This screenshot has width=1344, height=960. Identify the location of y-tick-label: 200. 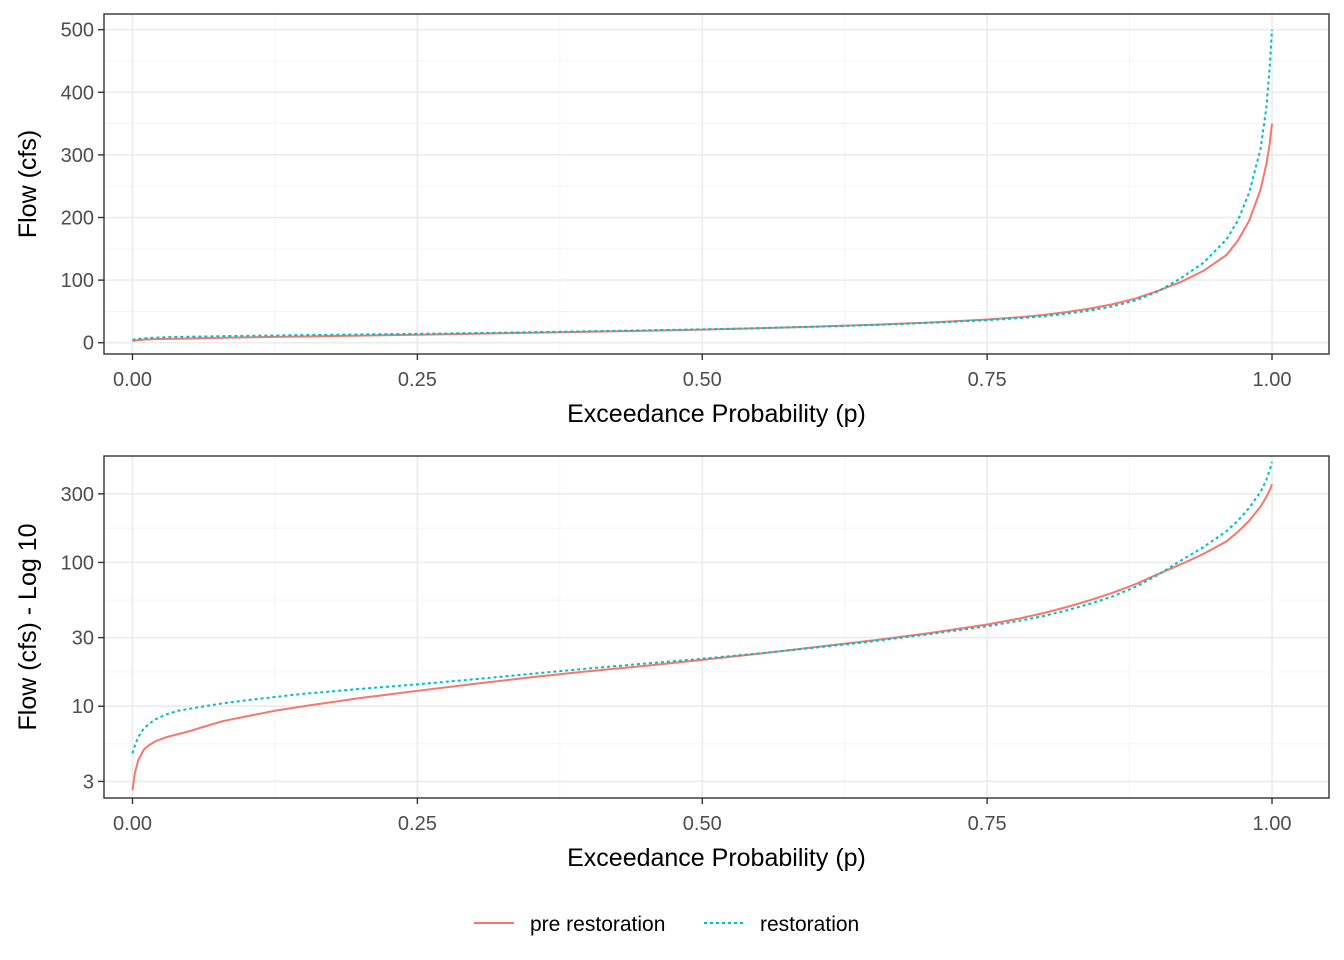
(77, 218).